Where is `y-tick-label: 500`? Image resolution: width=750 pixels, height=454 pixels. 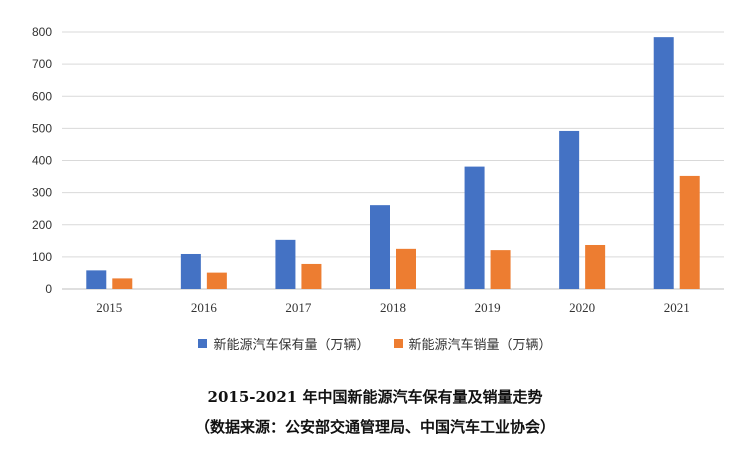 y-tick-label: 500 is located at coordinates (42, 128).